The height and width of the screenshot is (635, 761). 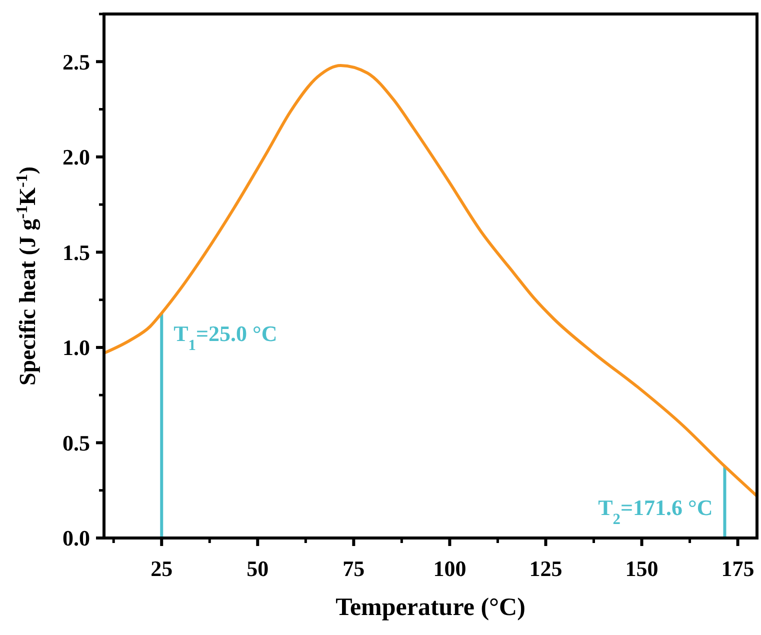 I want to click on x-axis-title: Temperature (°C), so click(x=431, y=607).